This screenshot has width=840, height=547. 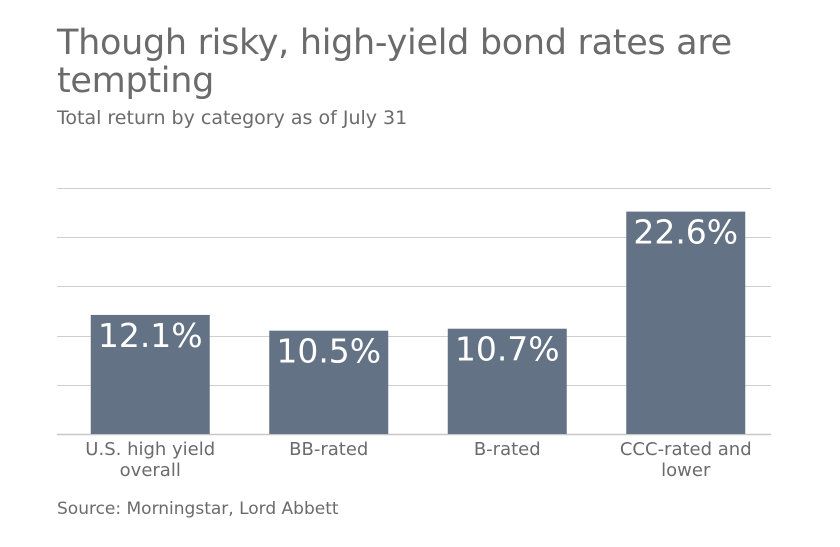 I want to click on category-label-line: BB-rated, so click(x=328, y=449).